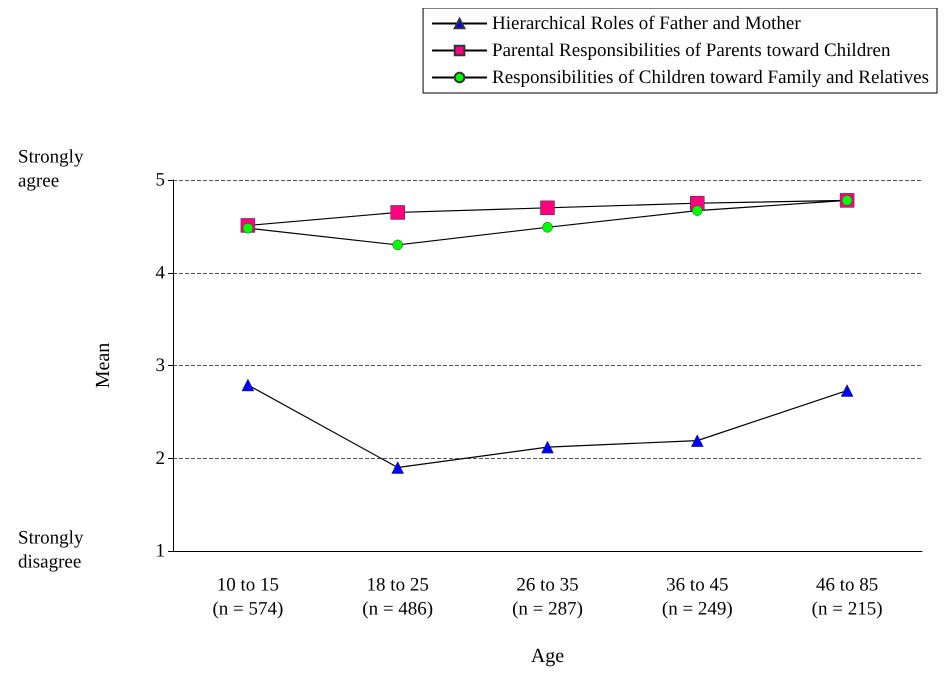 The image size is (950, 695). I want to click on legend-label: Hierarchical Roles of Father and Mother, so click(647, 23).